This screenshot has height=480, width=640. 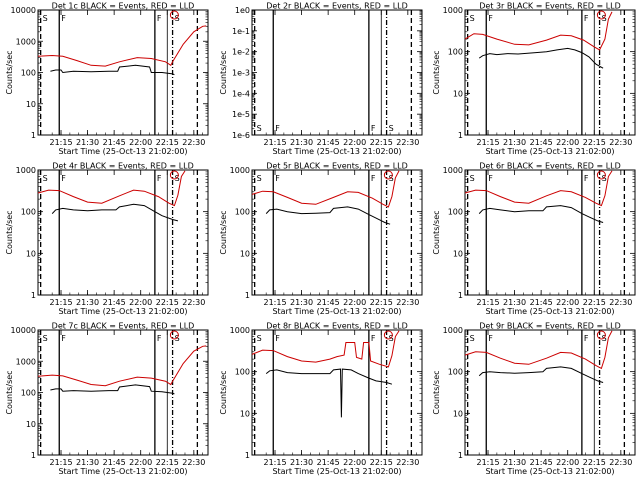 I want to click on y-tick-label: 1e-5, so click(x=241, y=114).